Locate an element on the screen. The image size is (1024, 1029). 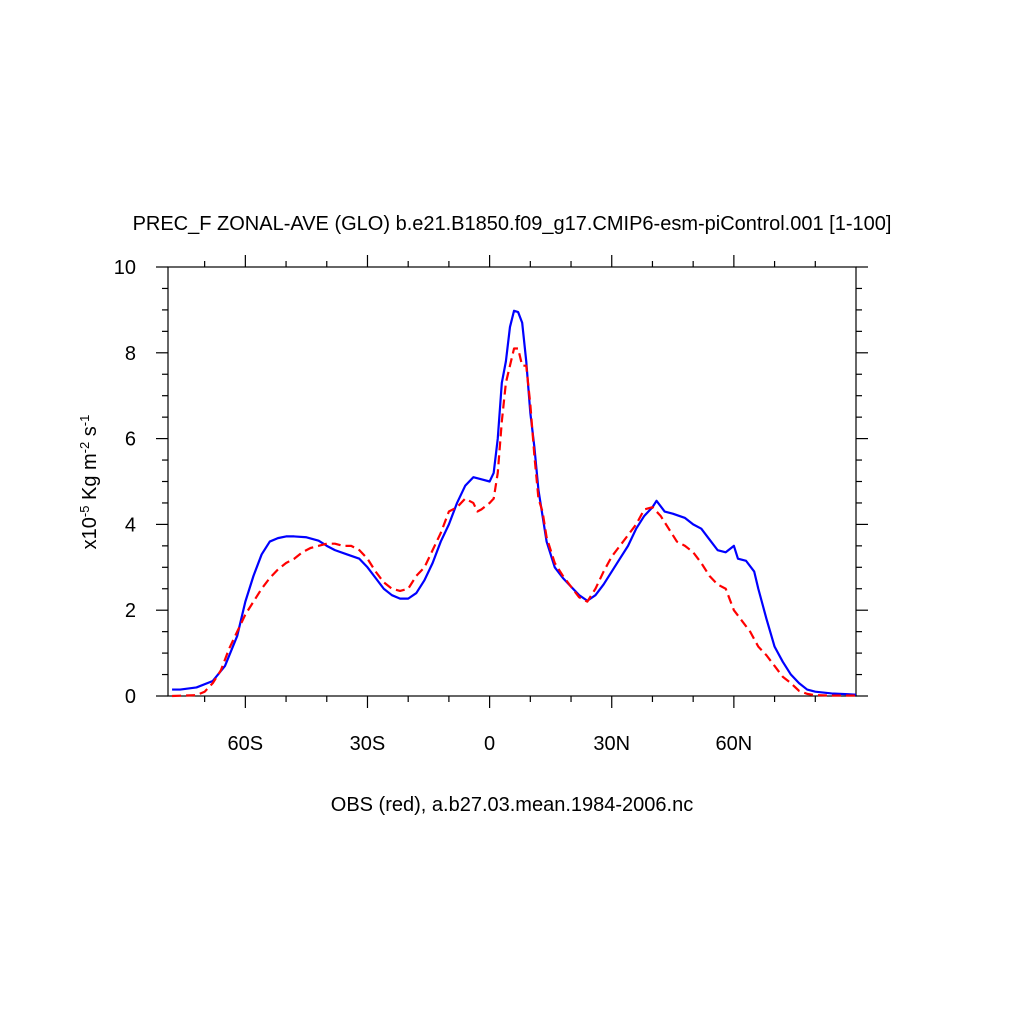
y-tick-label: 10 is located at coordinates (125, 268).